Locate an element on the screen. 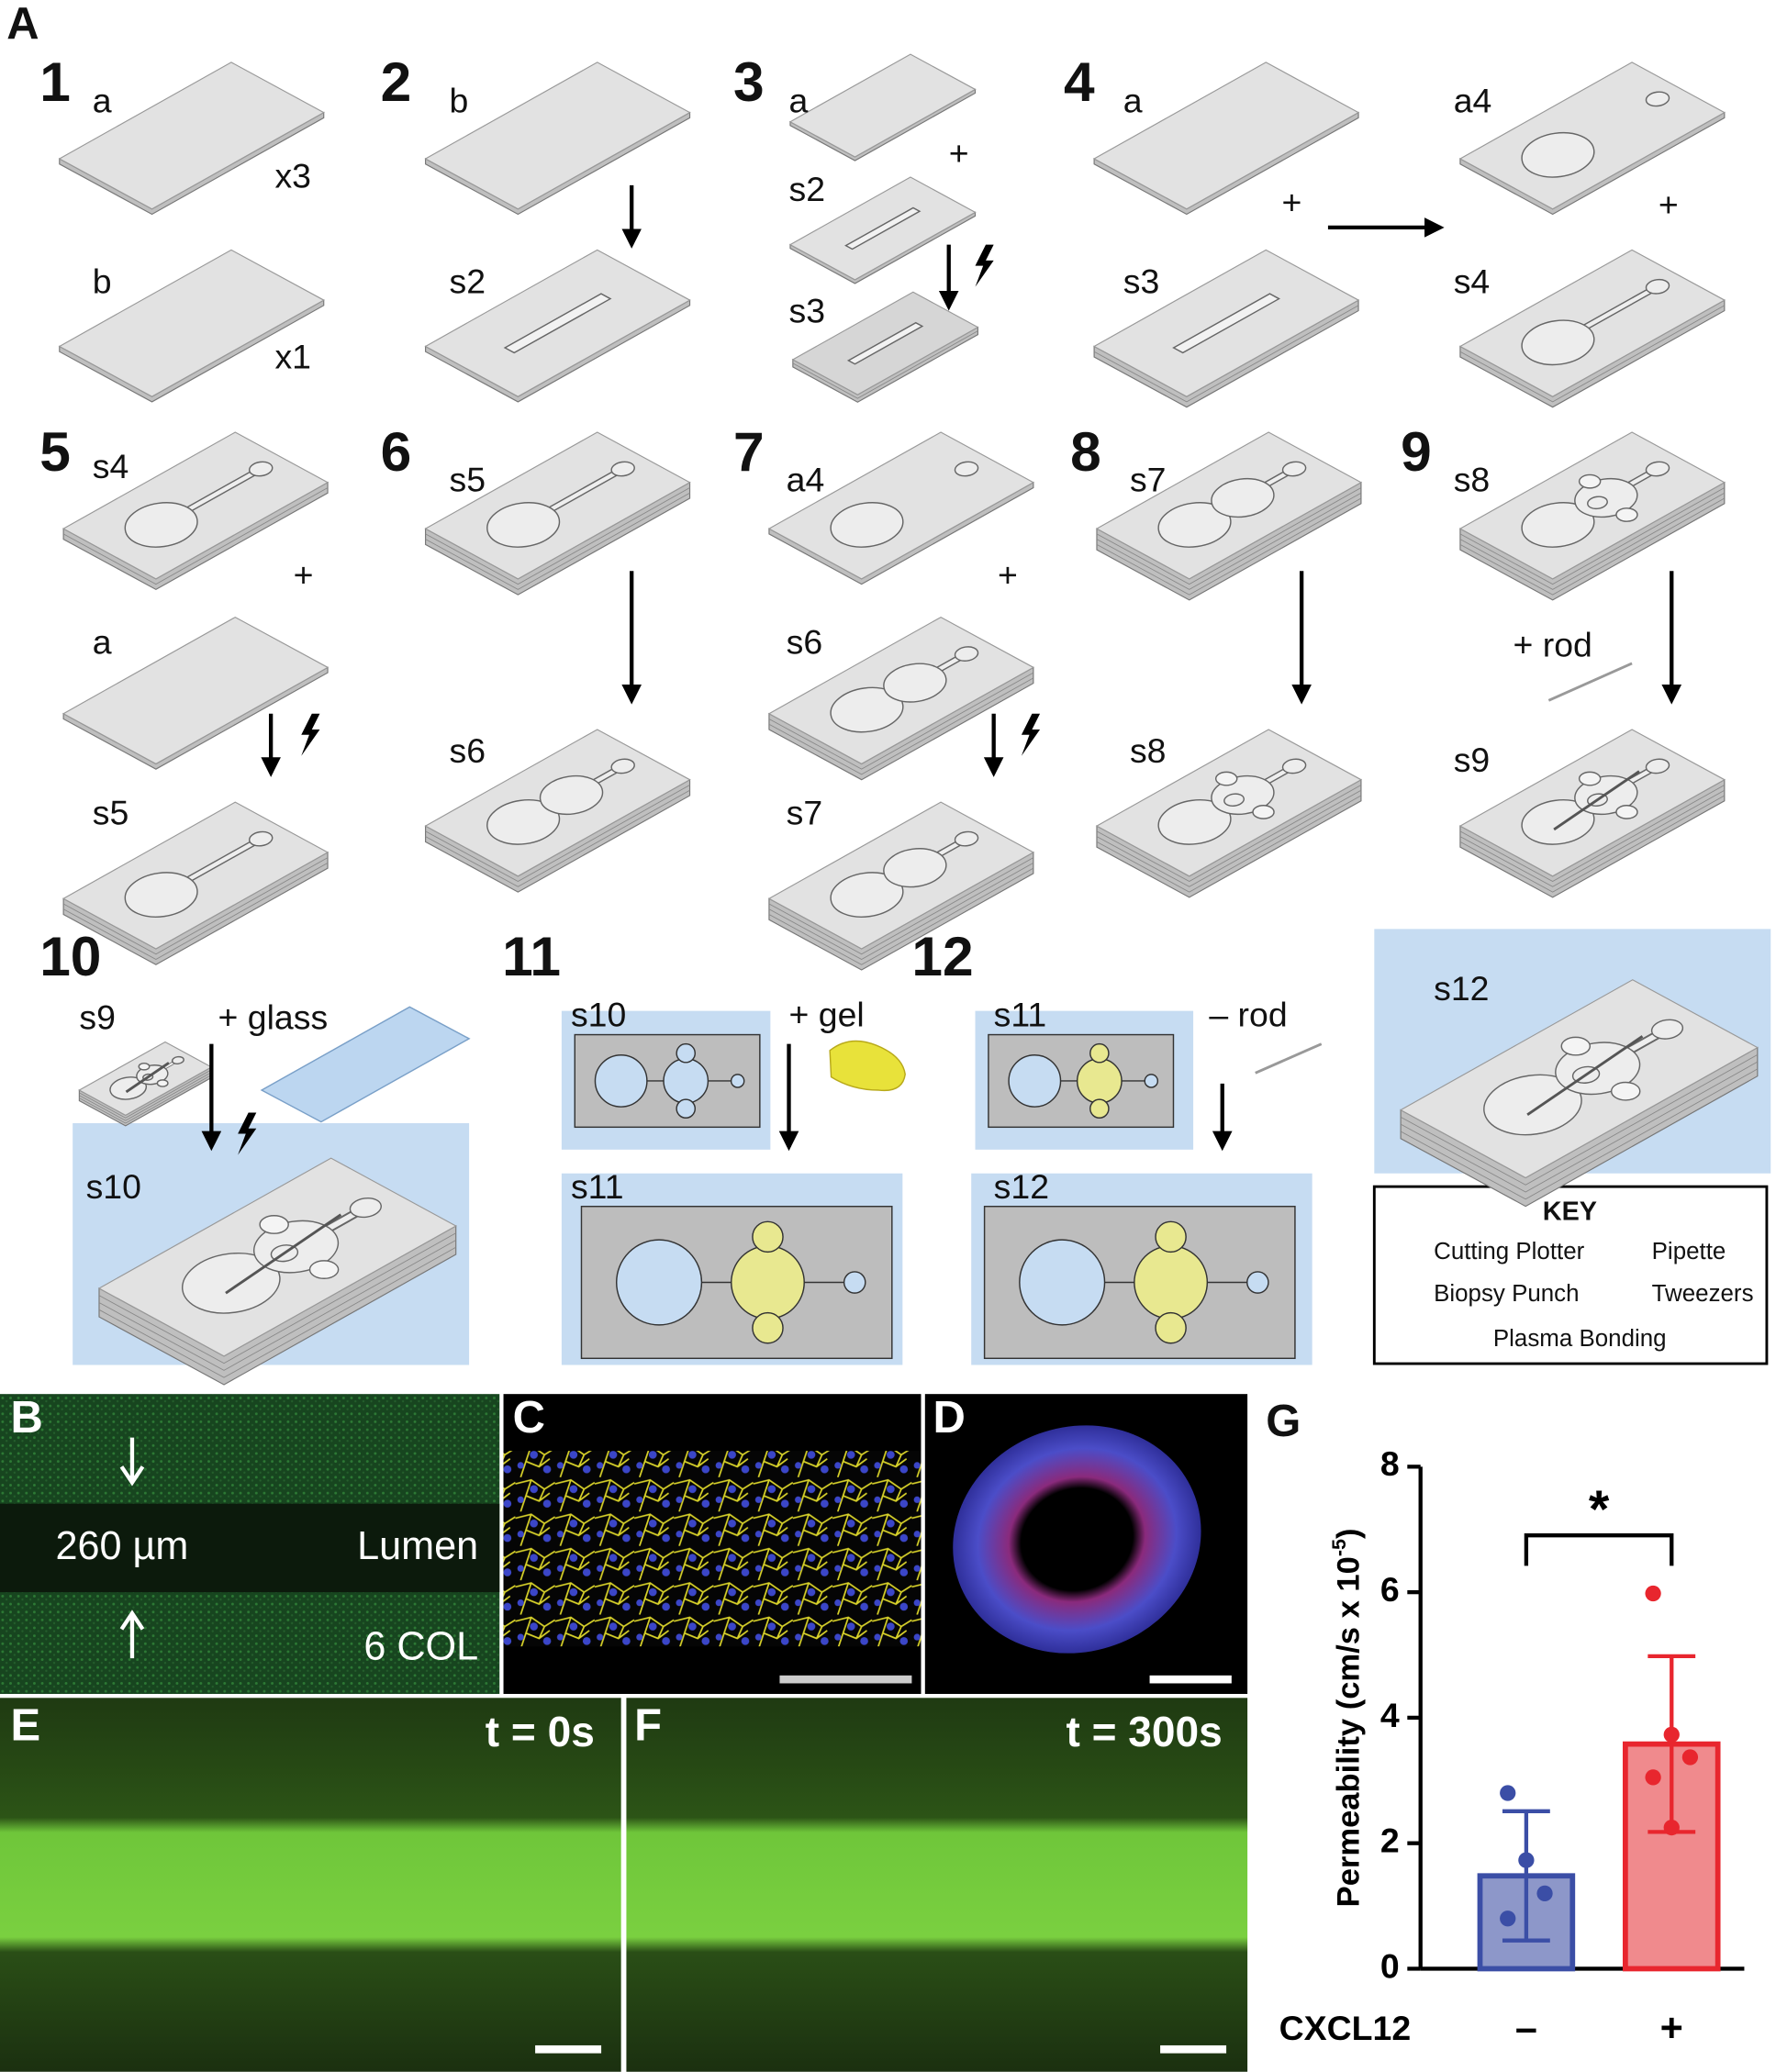 Image resolution: width=1776 pixels, height=2072 pixels. label: B is located at coordinates (27, 1418).